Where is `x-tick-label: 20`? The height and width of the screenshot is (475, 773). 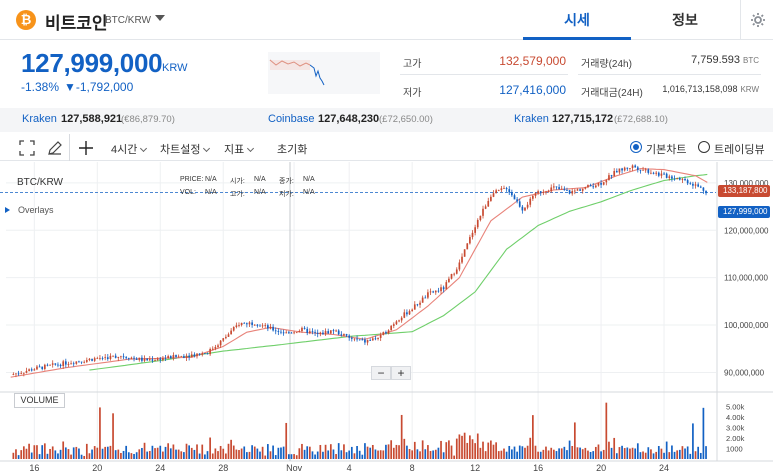
x-tick-label: 20 is located at coordinates (97, 468).